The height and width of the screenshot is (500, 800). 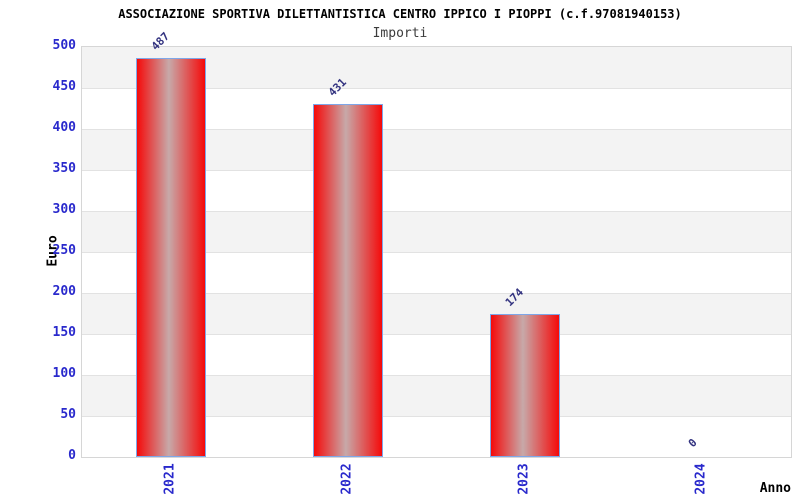 I want to click on x-tick-label: 2024, so click(x=701, y=479).